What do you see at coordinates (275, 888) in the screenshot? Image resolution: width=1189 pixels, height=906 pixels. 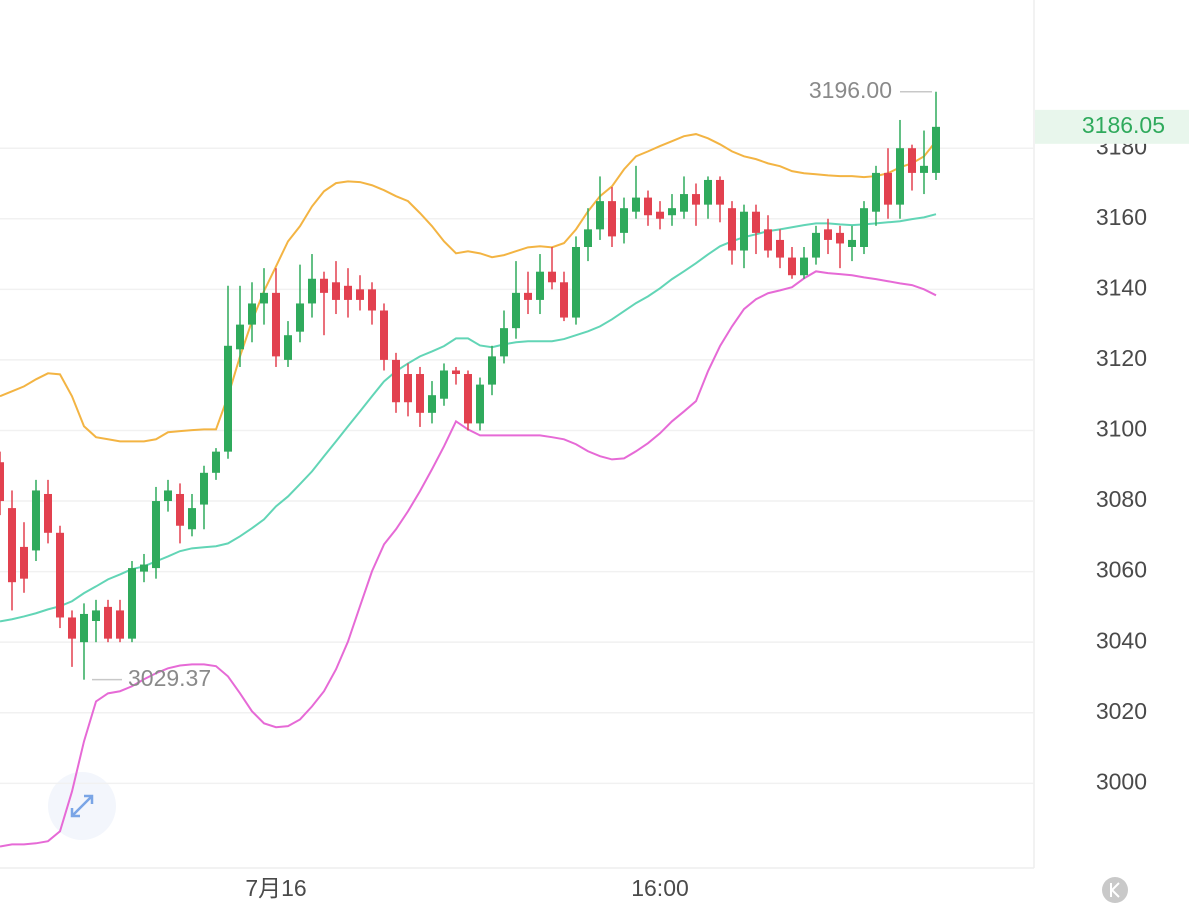 I see `x-tick-label: 7月16` at bounding box center [275, 888].